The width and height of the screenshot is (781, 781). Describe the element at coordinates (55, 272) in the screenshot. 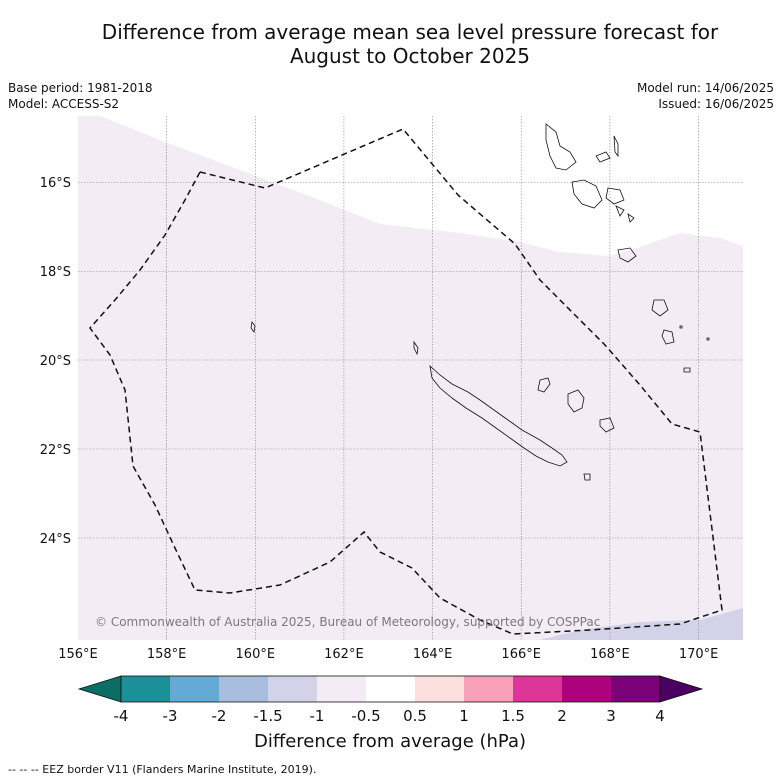

I see `lat-label: 18°S` at that location.